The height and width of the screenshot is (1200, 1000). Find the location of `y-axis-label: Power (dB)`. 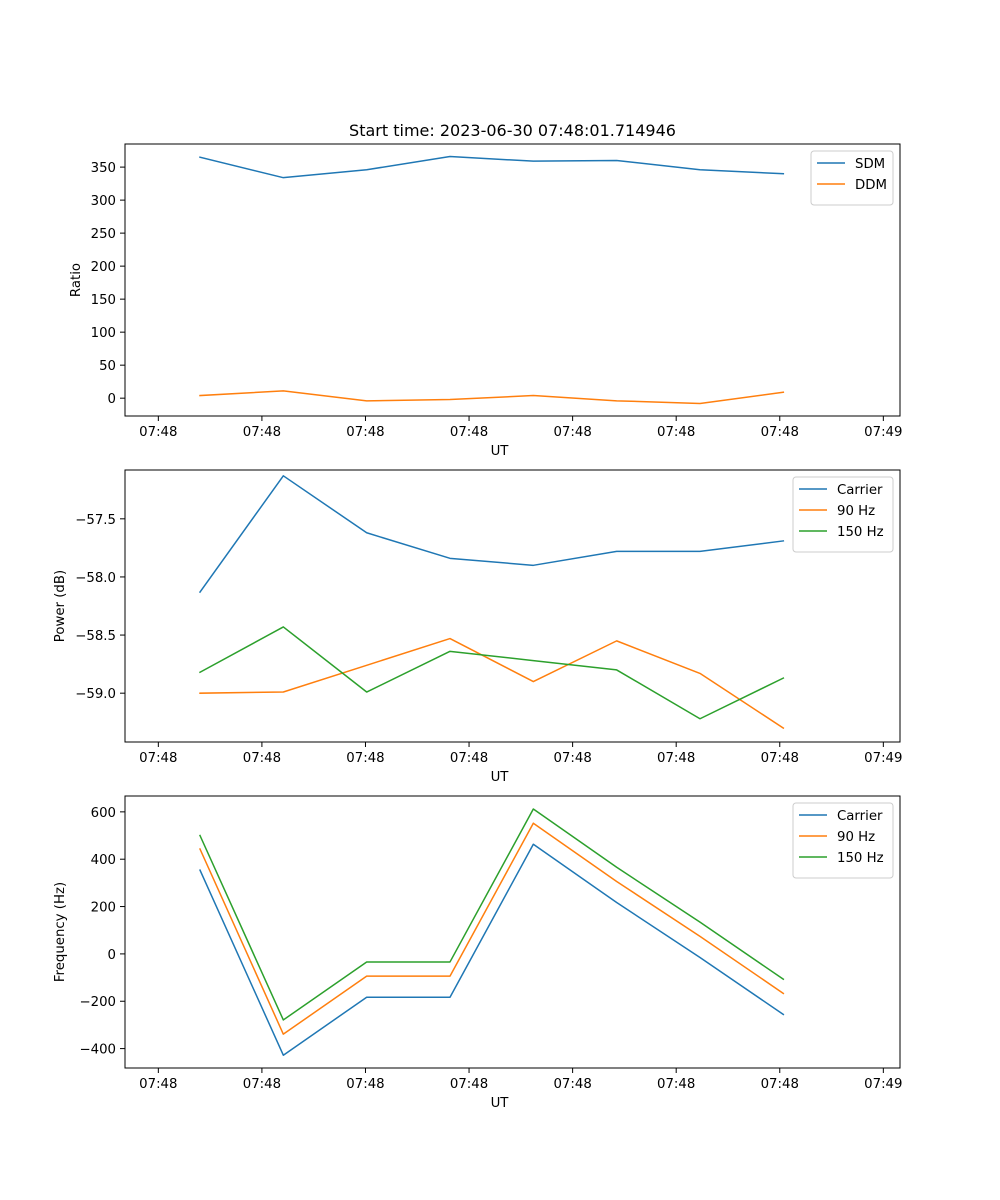

y-axis-label: Power (dB) is located at coordinates (60, 606).